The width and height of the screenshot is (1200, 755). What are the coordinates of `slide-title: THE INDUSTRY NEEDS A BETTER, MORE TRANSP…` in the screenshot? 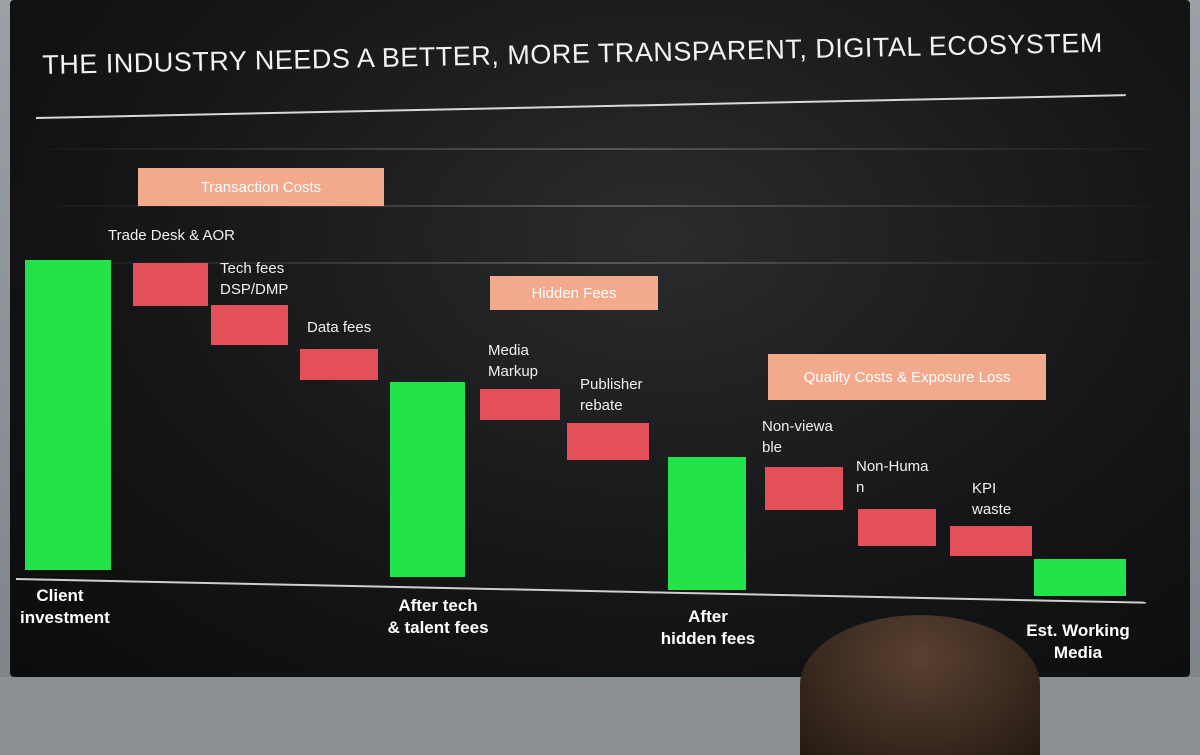 It's located at (573, 53).